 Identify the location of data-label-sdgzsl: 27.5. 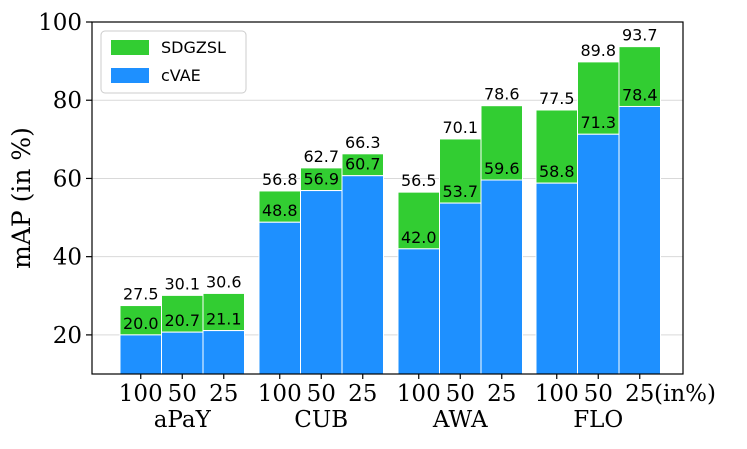
(141, 294).